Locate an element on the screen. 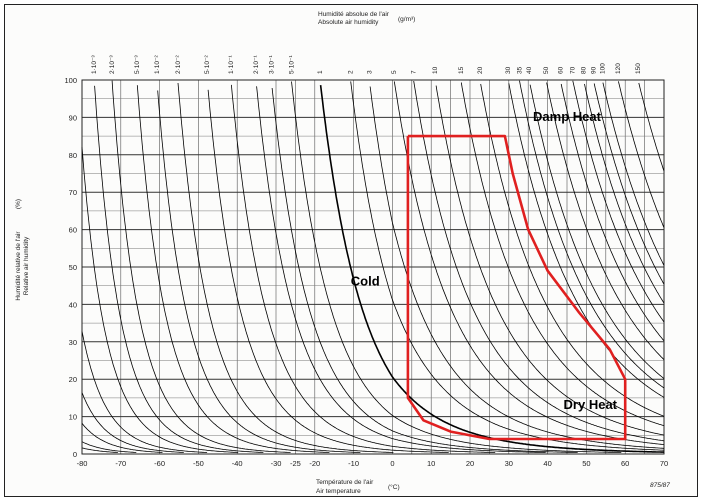  top-tick-label: 7 is located at coordinates (414, 72).